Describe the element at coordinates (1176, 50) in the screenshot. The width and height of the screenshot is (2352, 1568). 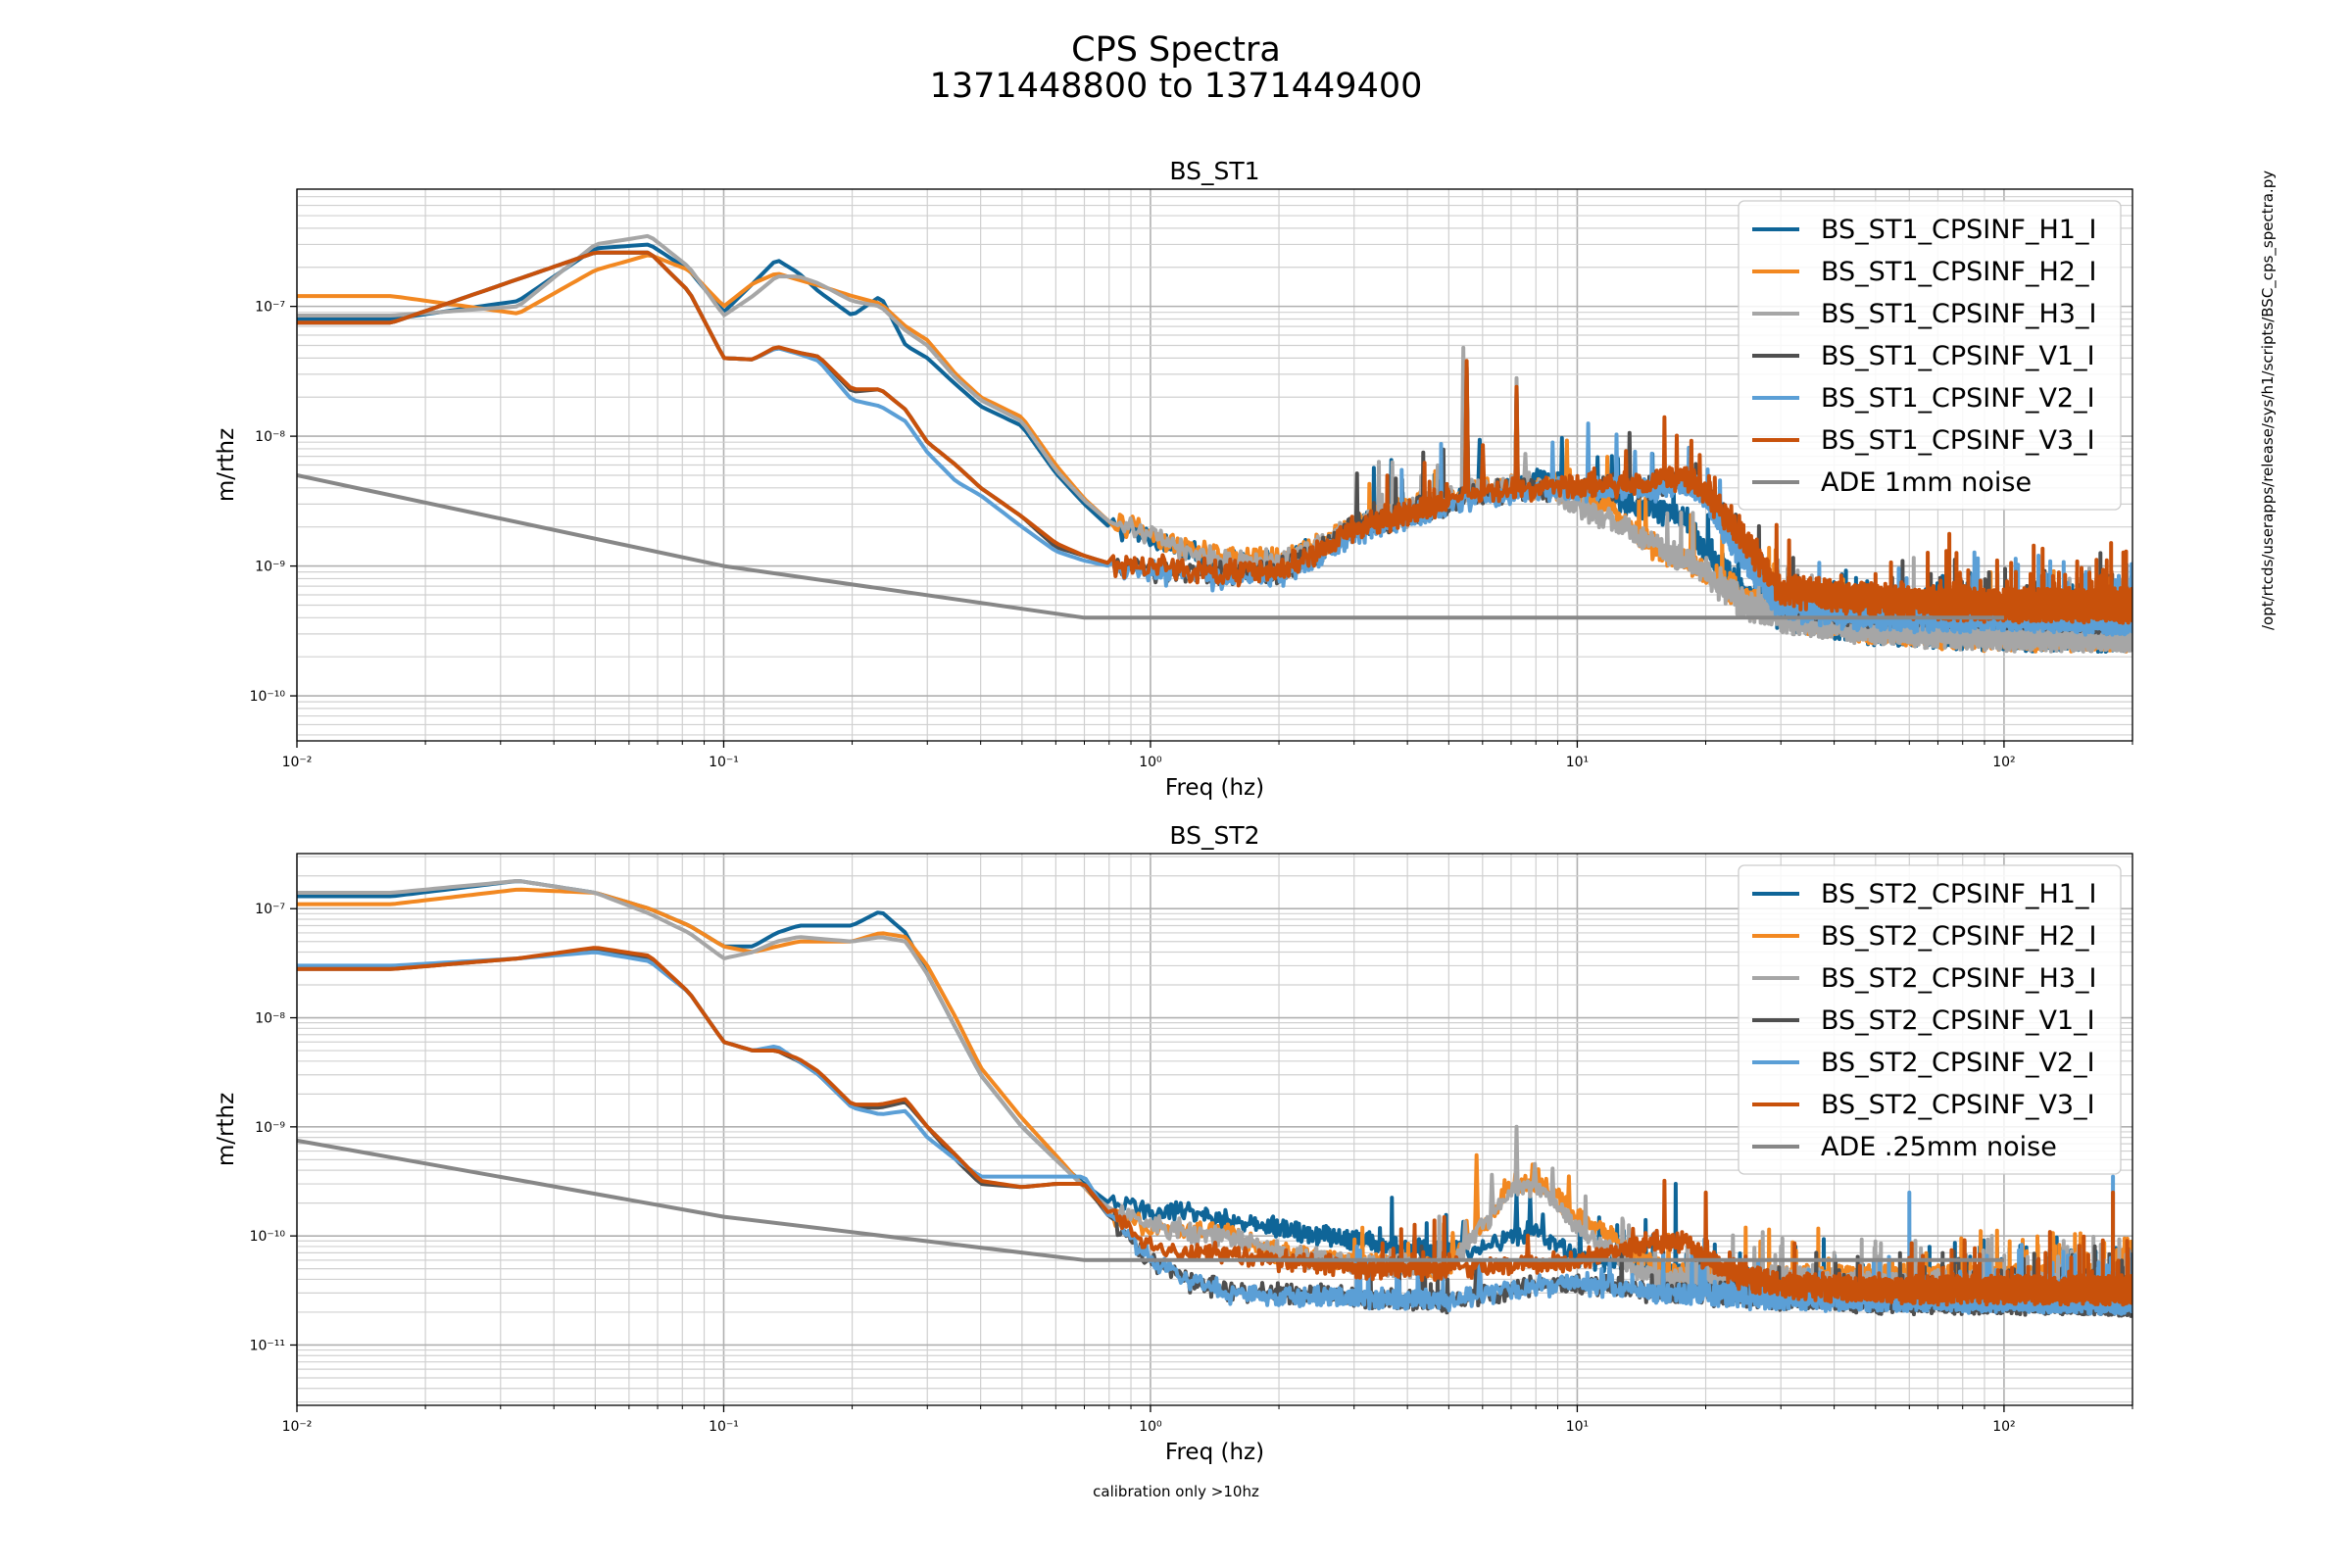
I see `figure-title: CPS Spectra` at that location.